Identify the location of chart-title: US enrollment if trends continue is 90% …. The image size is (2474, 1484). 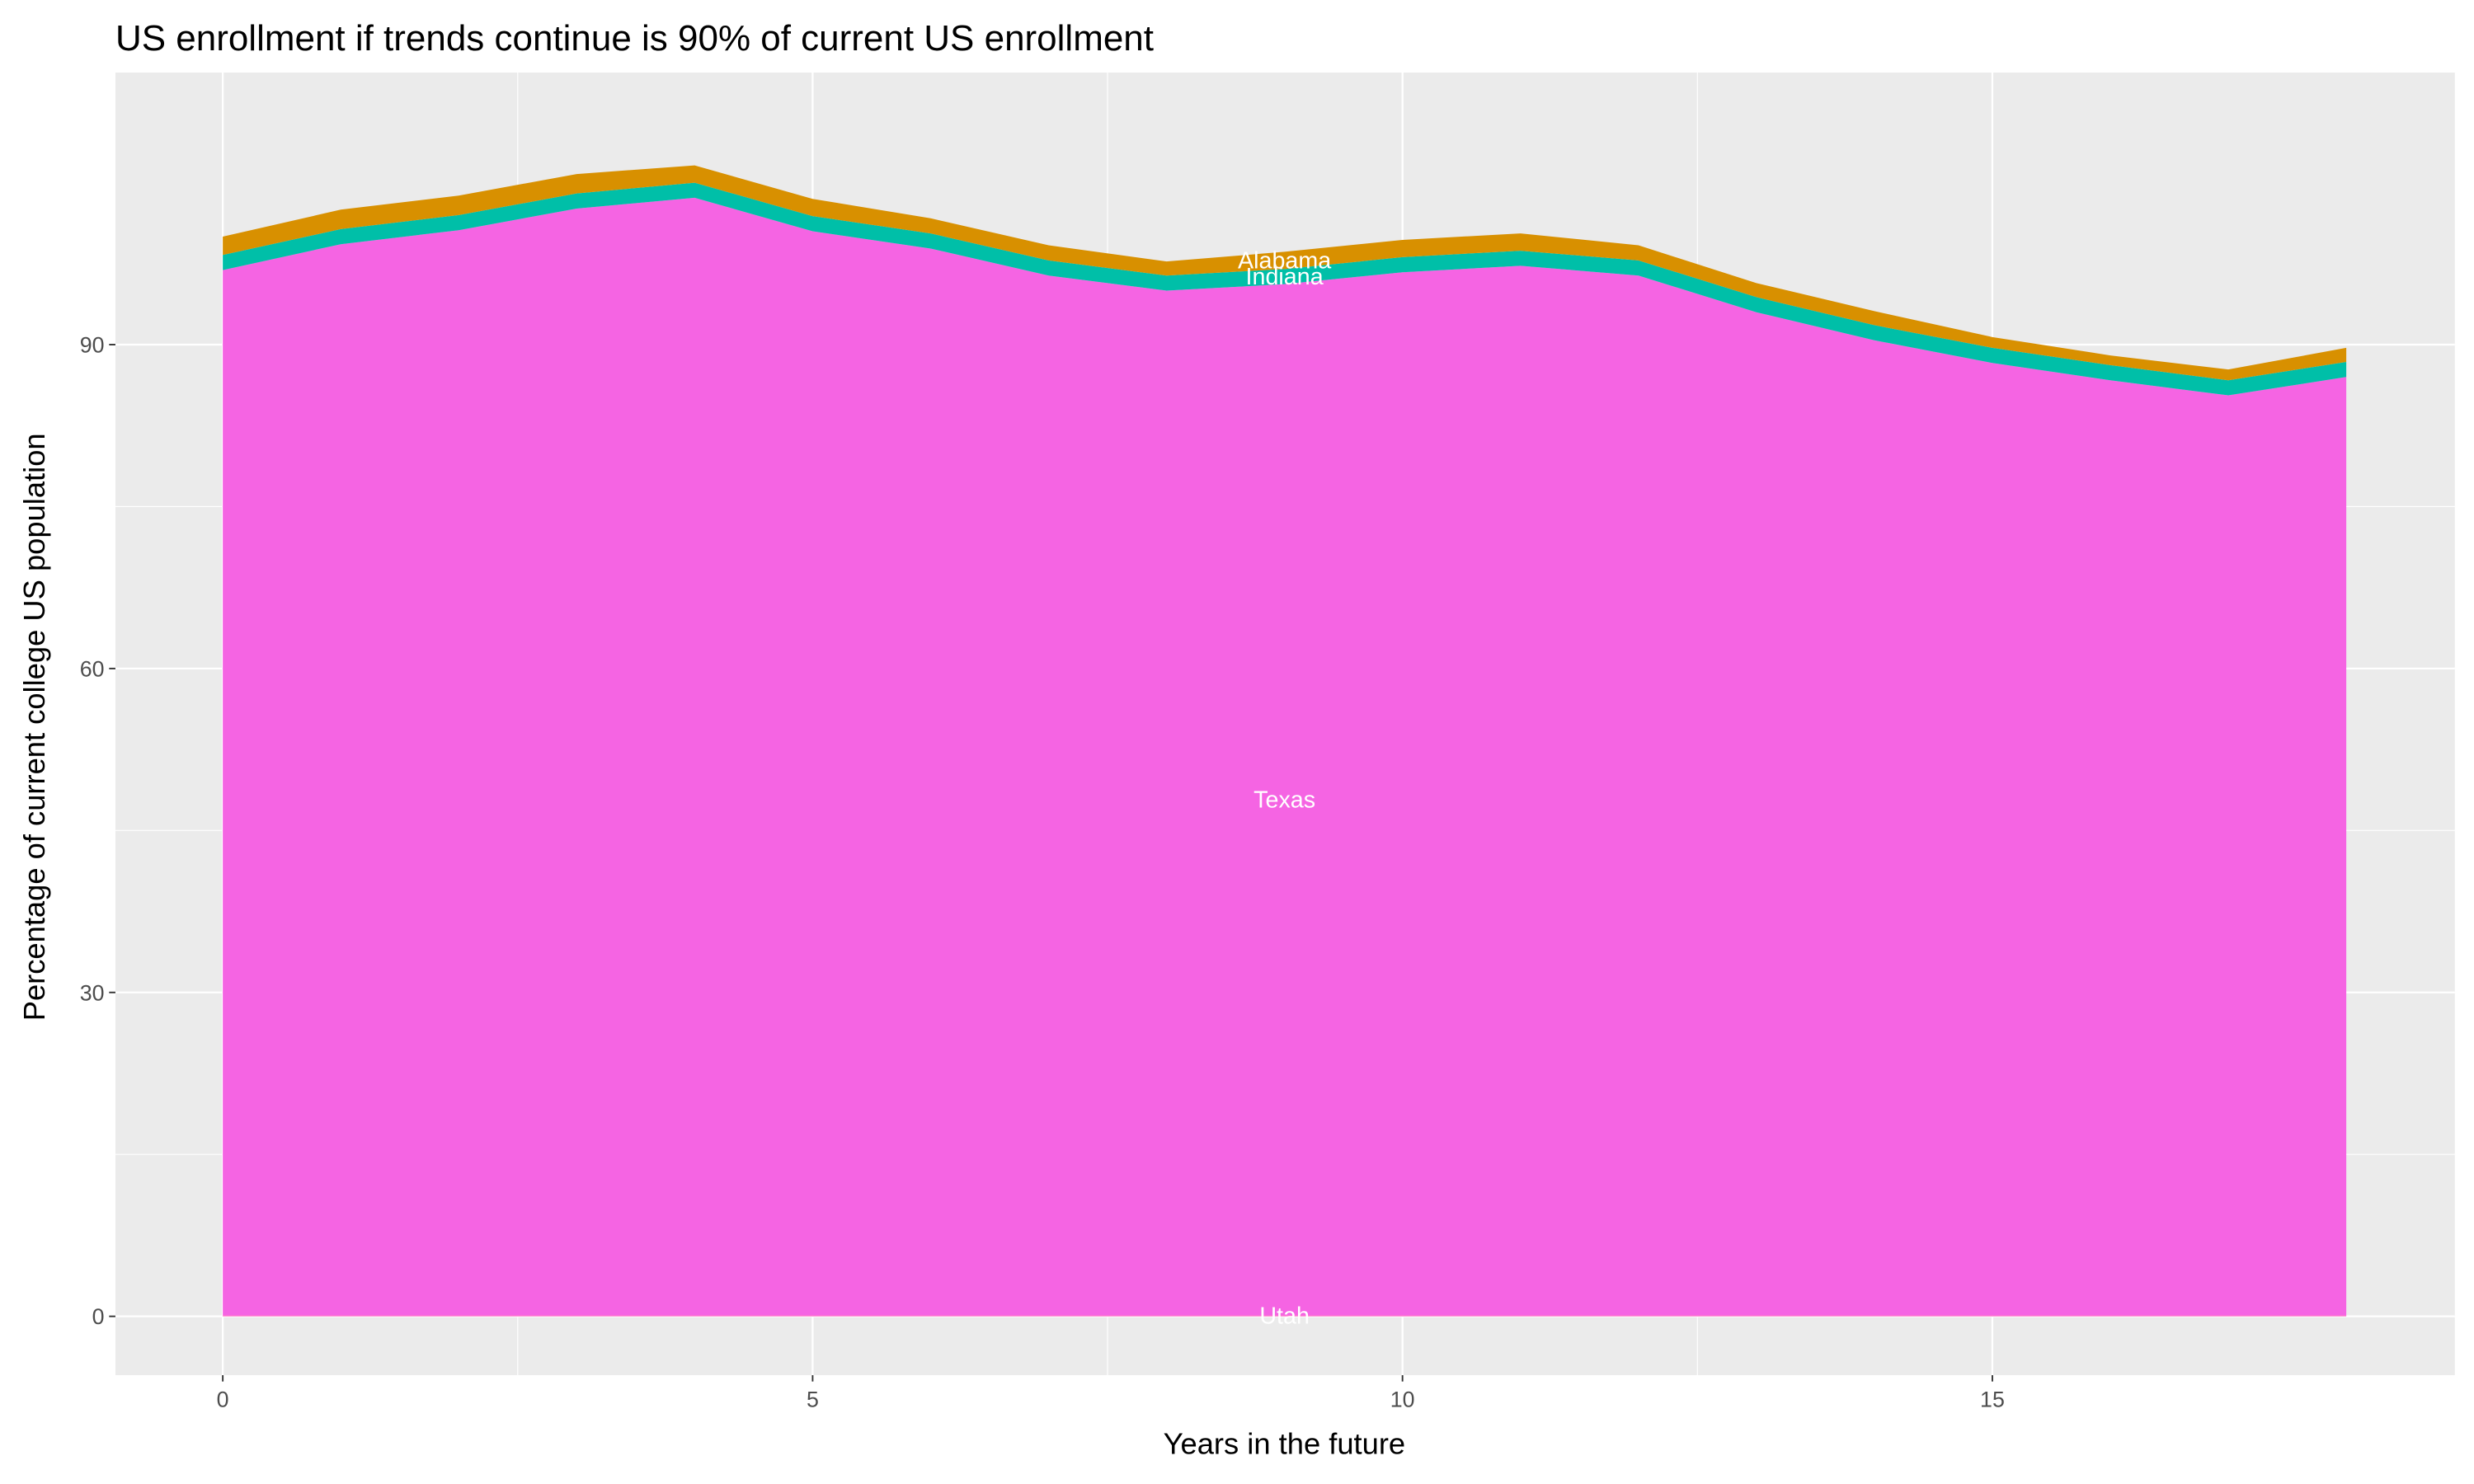
(634, 38).